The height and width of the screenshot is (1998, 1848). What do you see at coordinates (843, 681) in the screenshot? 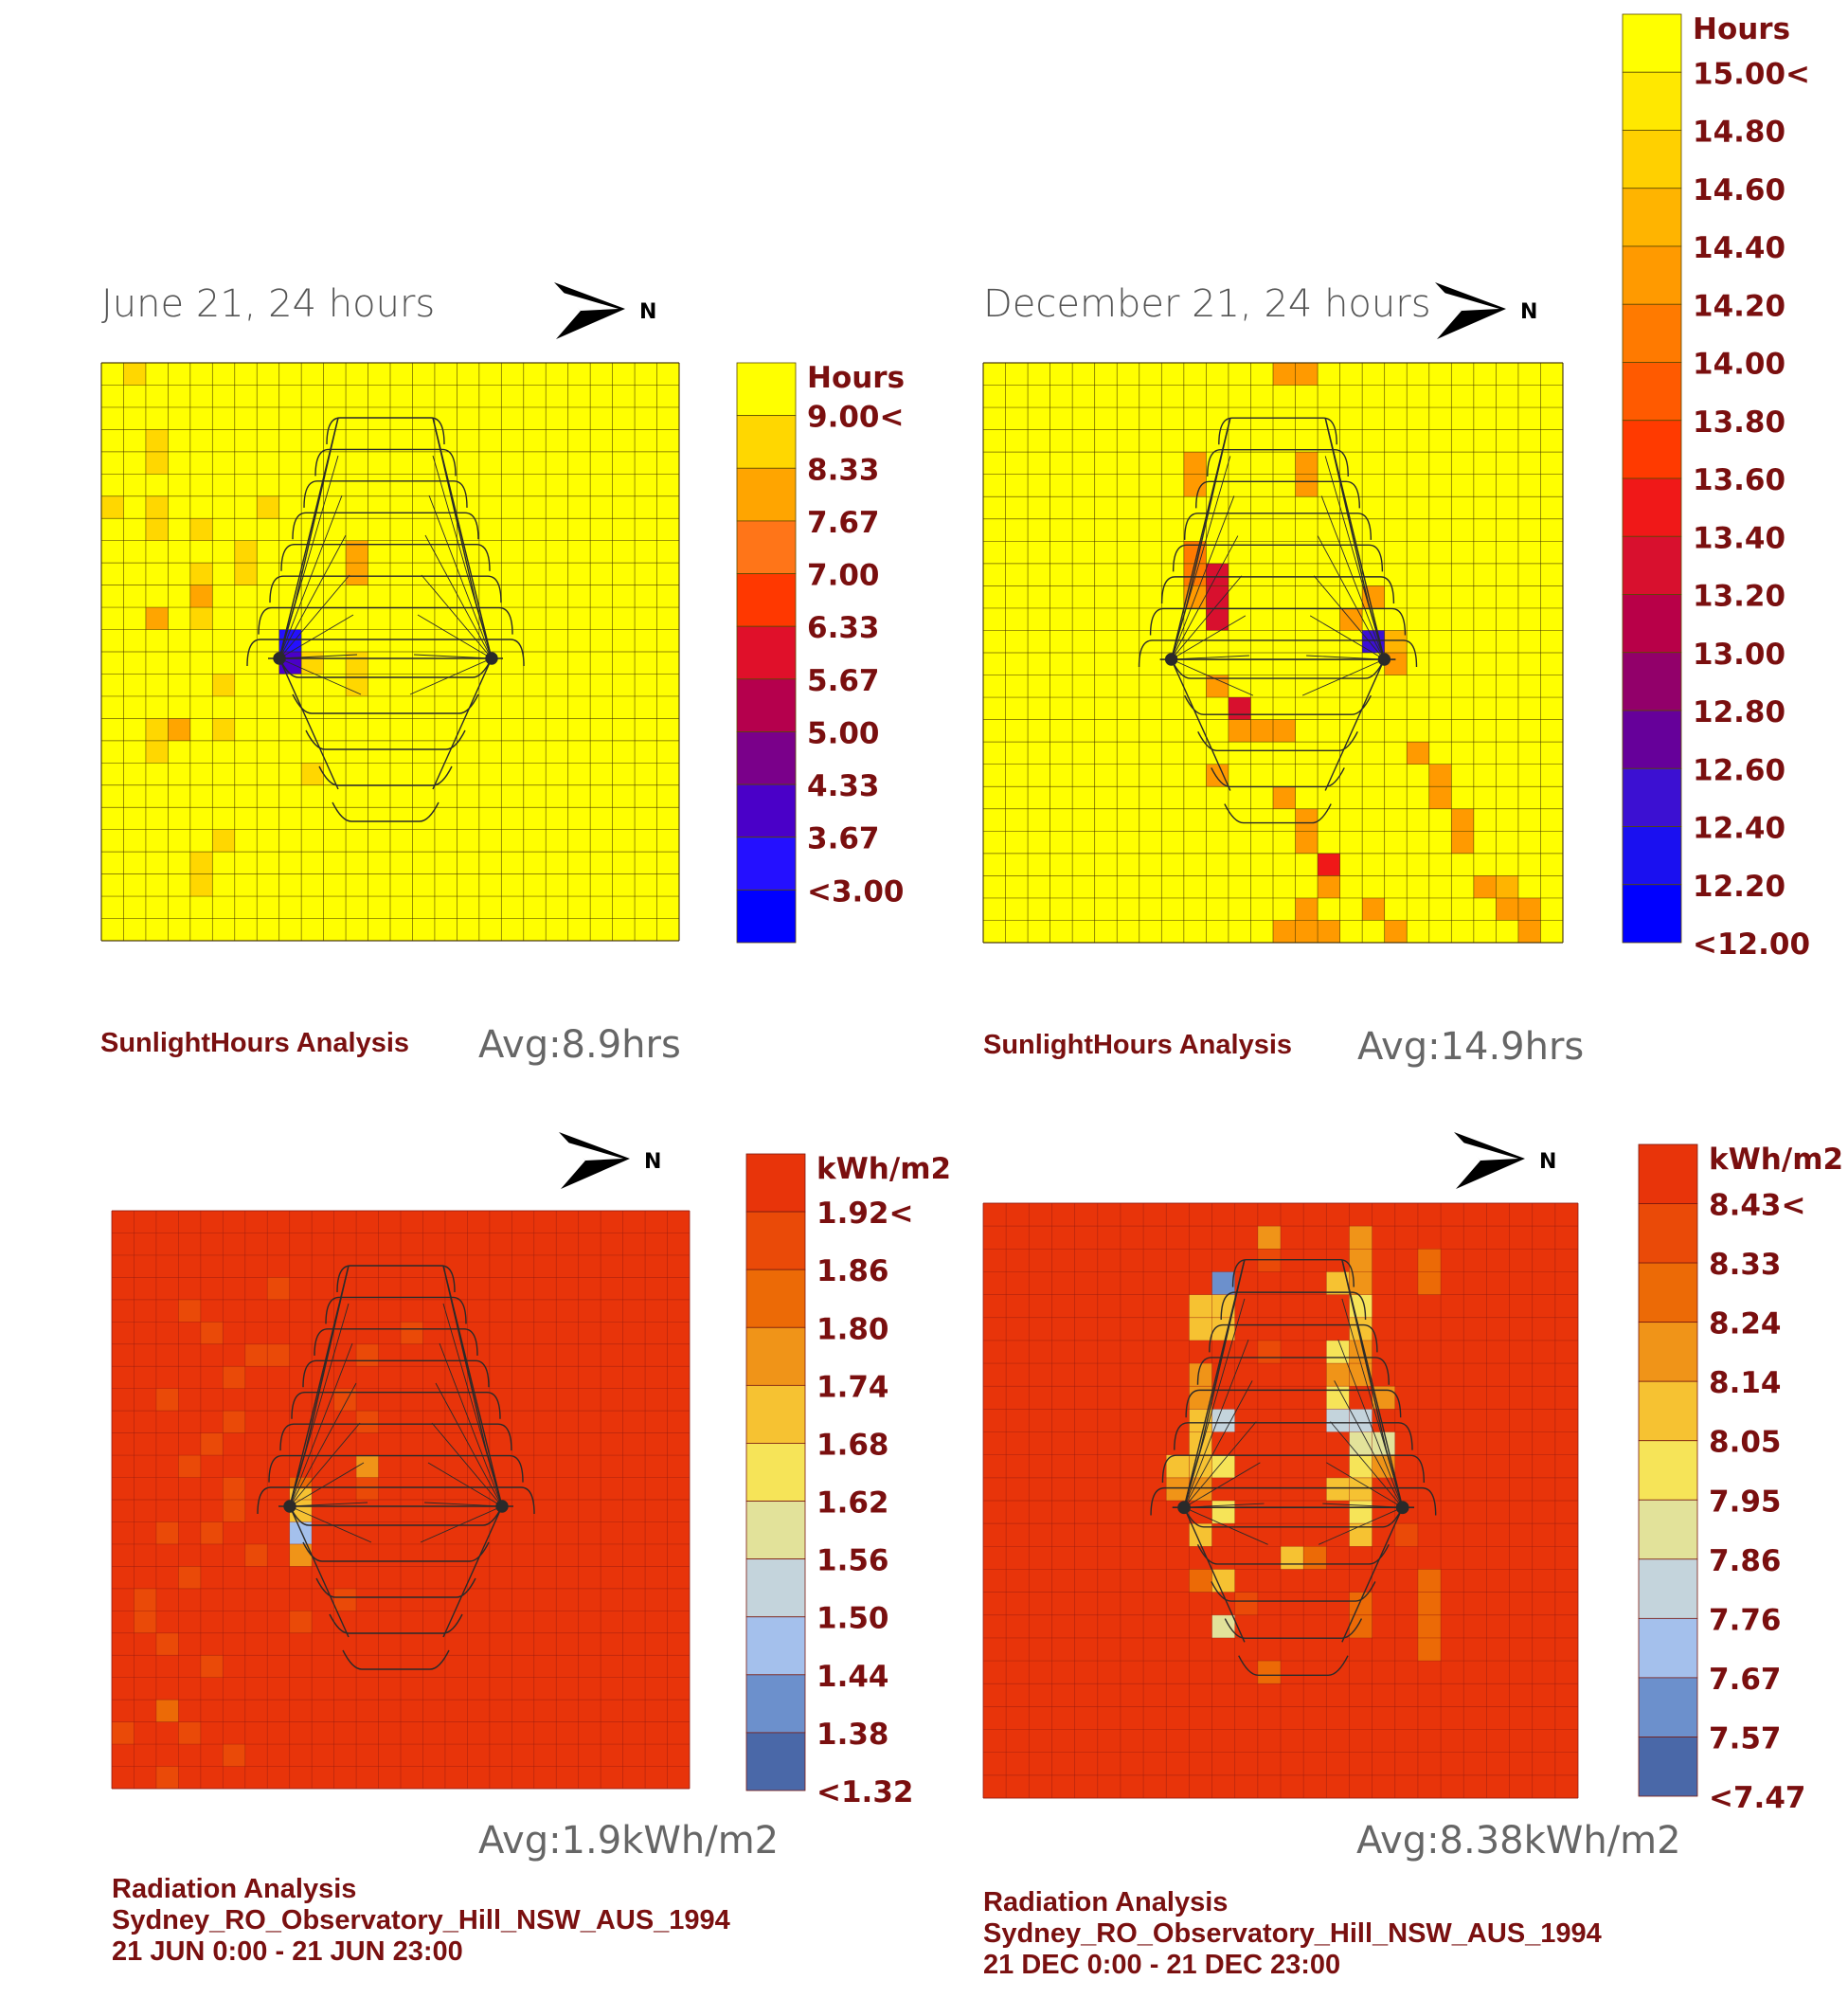
I see `legend-tick-label: 5.67` at bounding box center [843, 681].